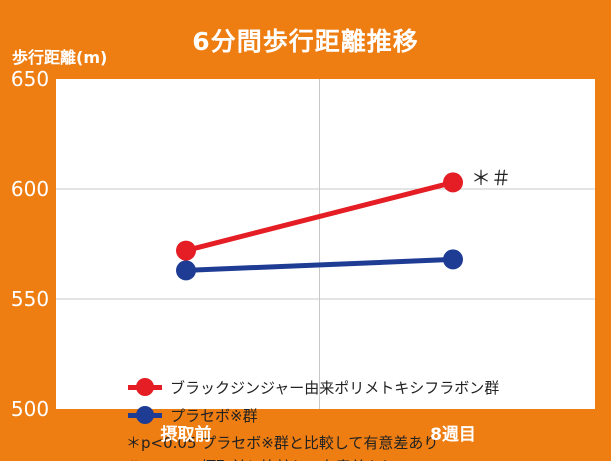  Describe the element at coordinates (312, 415) in the screenshot. I see `legend-item: プラセボ※群` at that location.